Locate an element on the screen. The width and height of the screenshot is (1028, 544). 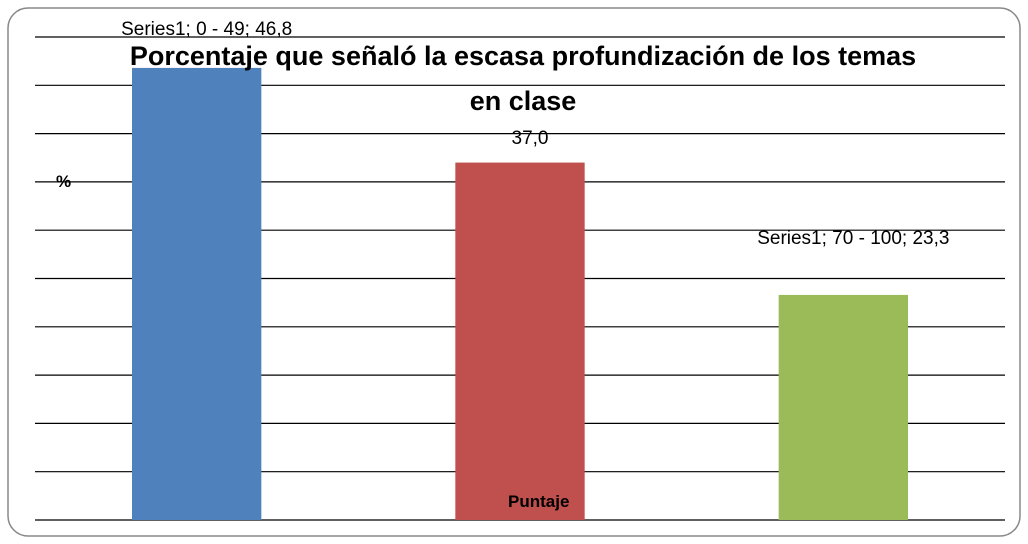
data-label: Series1; 0 - 49; 46,8 is located at coordinates (207, 29).